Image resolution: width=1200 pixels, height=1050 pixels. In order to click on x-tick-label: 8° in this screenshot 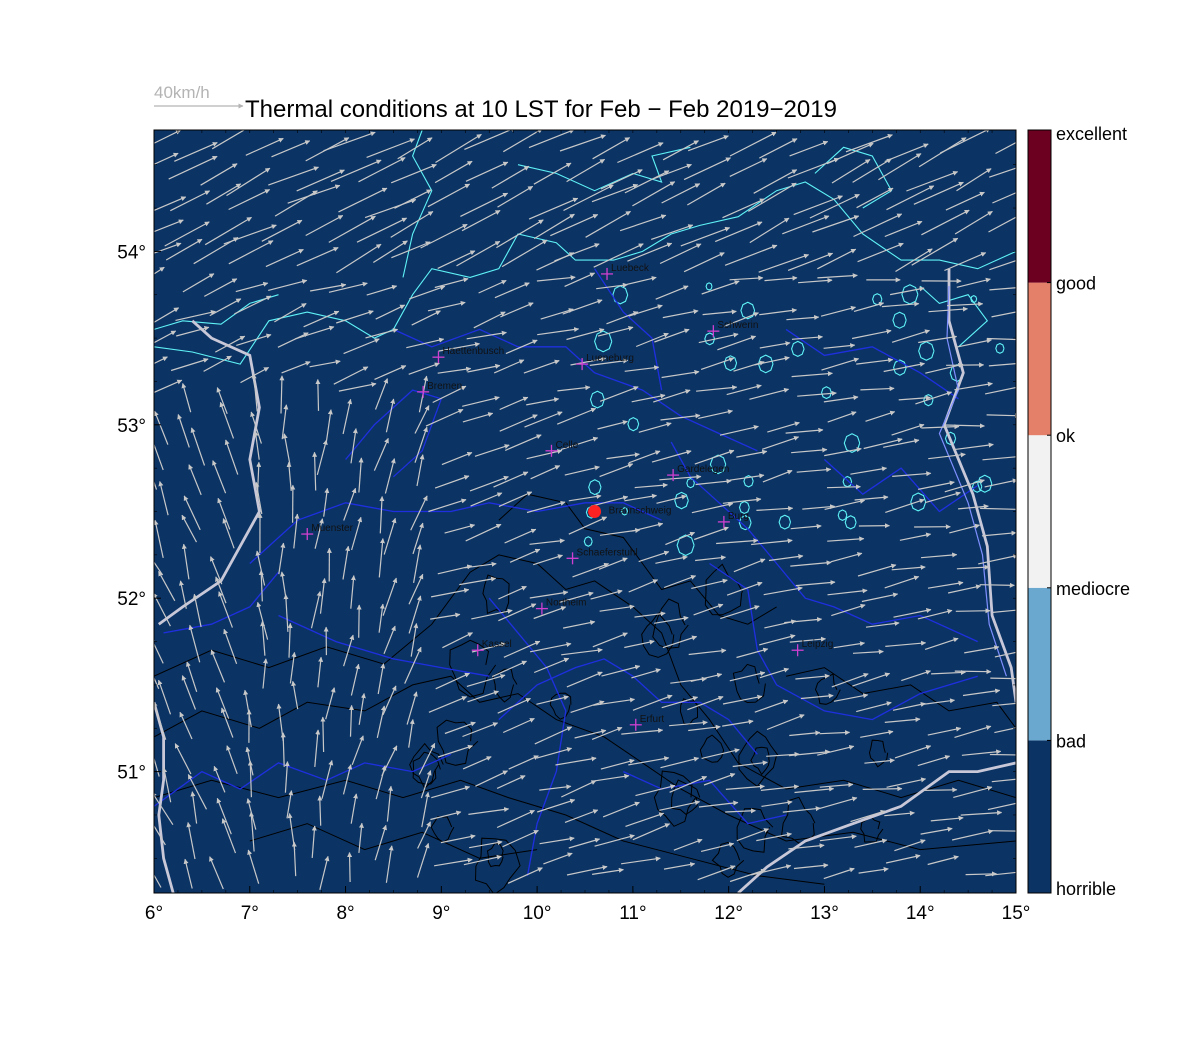, I will do `click(345, 913)`.